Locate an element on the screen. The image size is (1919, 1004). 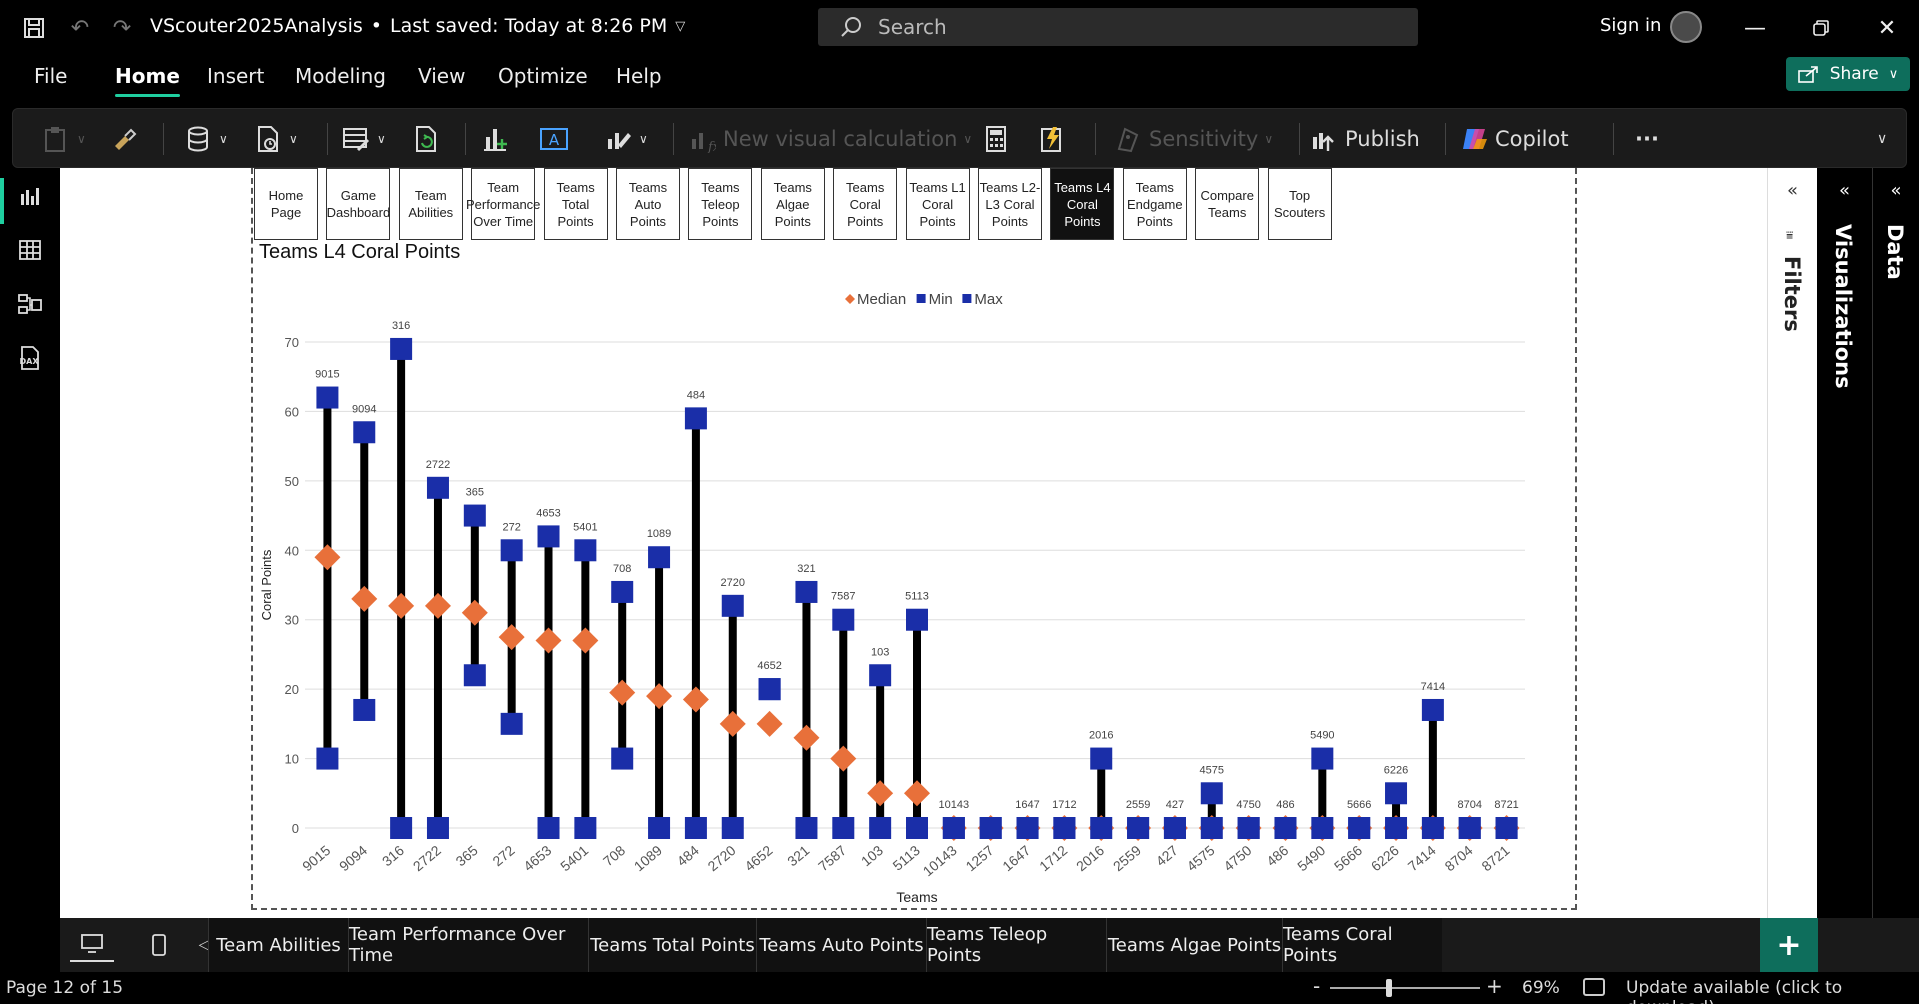
transform-data-button: ∨ is located at coordinates (363, 139).